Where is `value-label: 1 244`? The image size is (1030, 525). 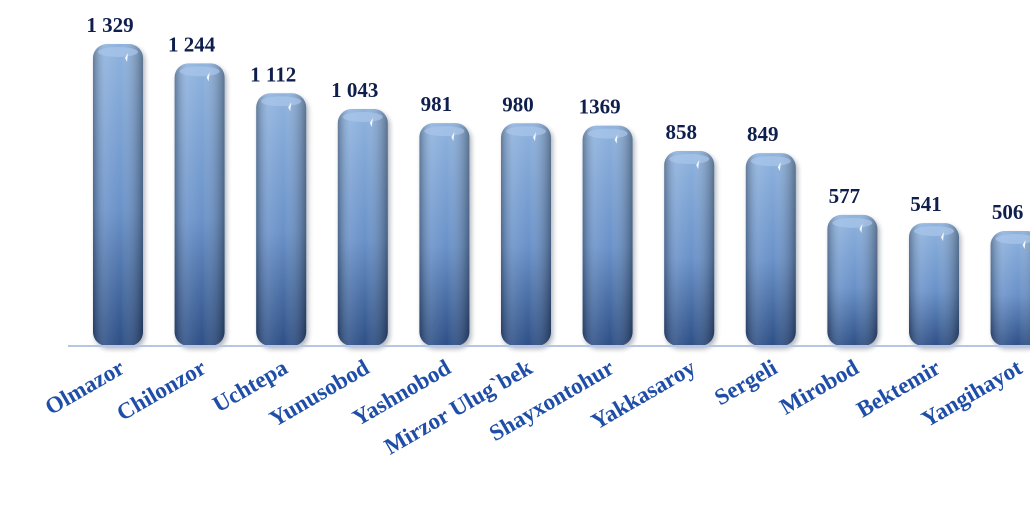 value-label: 1 244 is located at coordinates (192, 44).